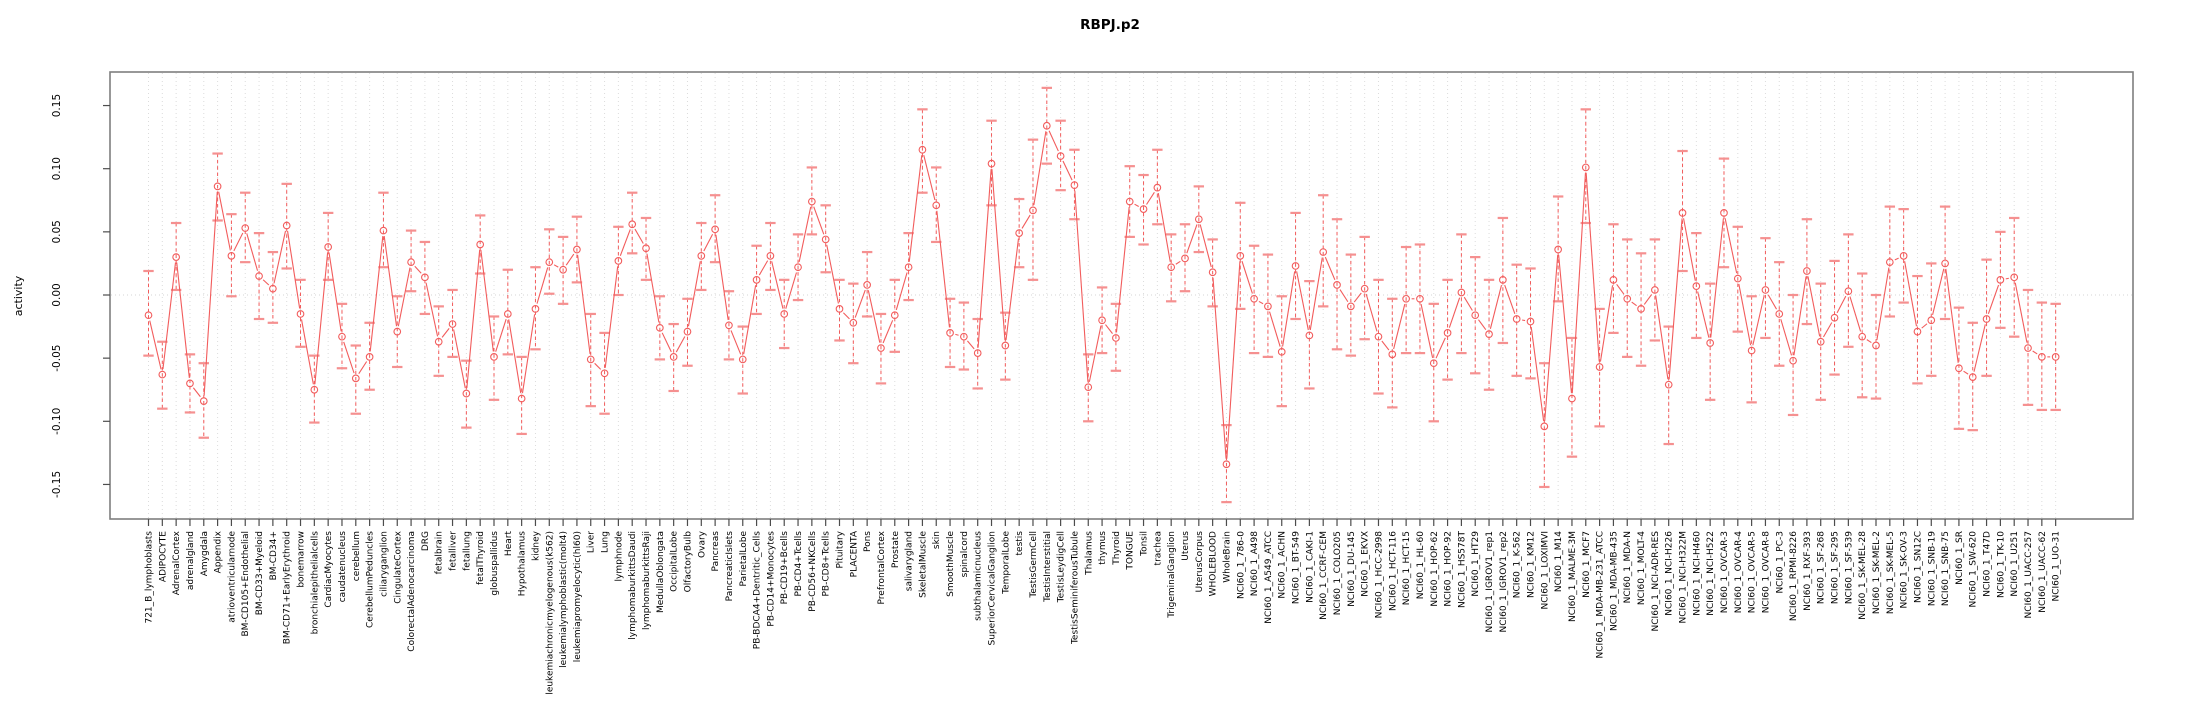 This screenshot has width=2205, height=720. What do you see at coordinates (219, 551) in the screenshot?
I see `x-tick-label: Appendix` at bounding box center [219, 551].